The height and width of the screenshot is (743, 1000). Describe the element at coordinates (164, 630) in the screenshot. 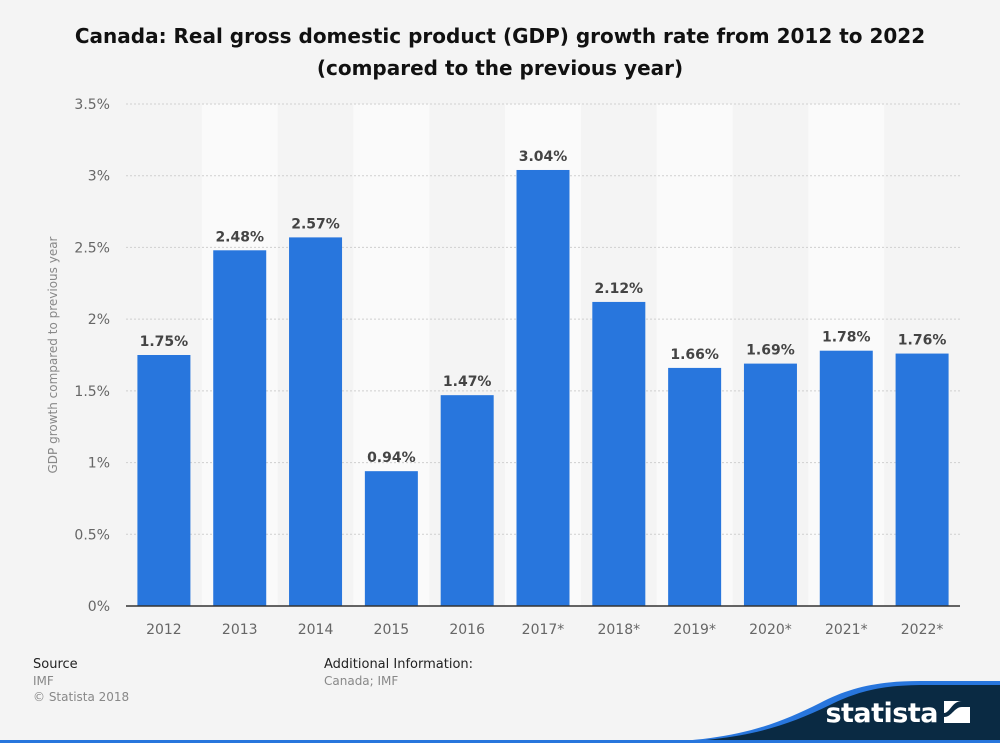

I see `x-tick-label: 2012` at that location.